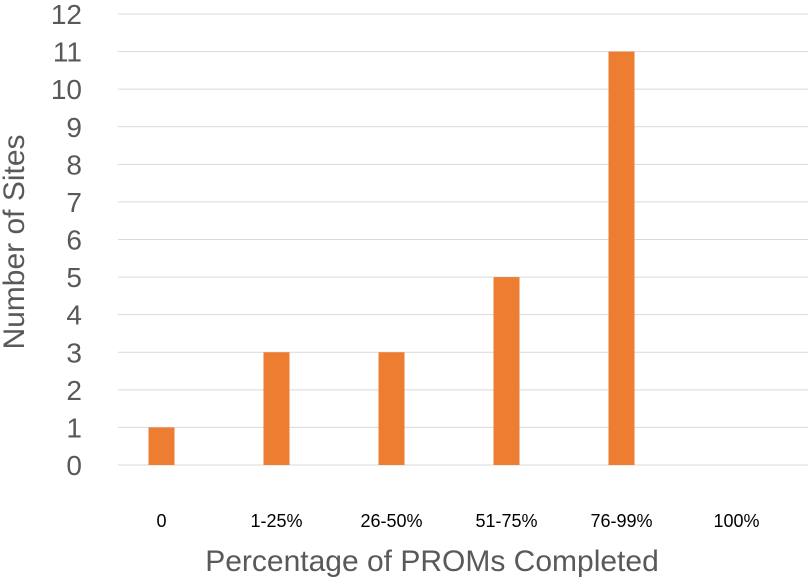  I want to click on y-tick-label: 4, so click(74, 315).